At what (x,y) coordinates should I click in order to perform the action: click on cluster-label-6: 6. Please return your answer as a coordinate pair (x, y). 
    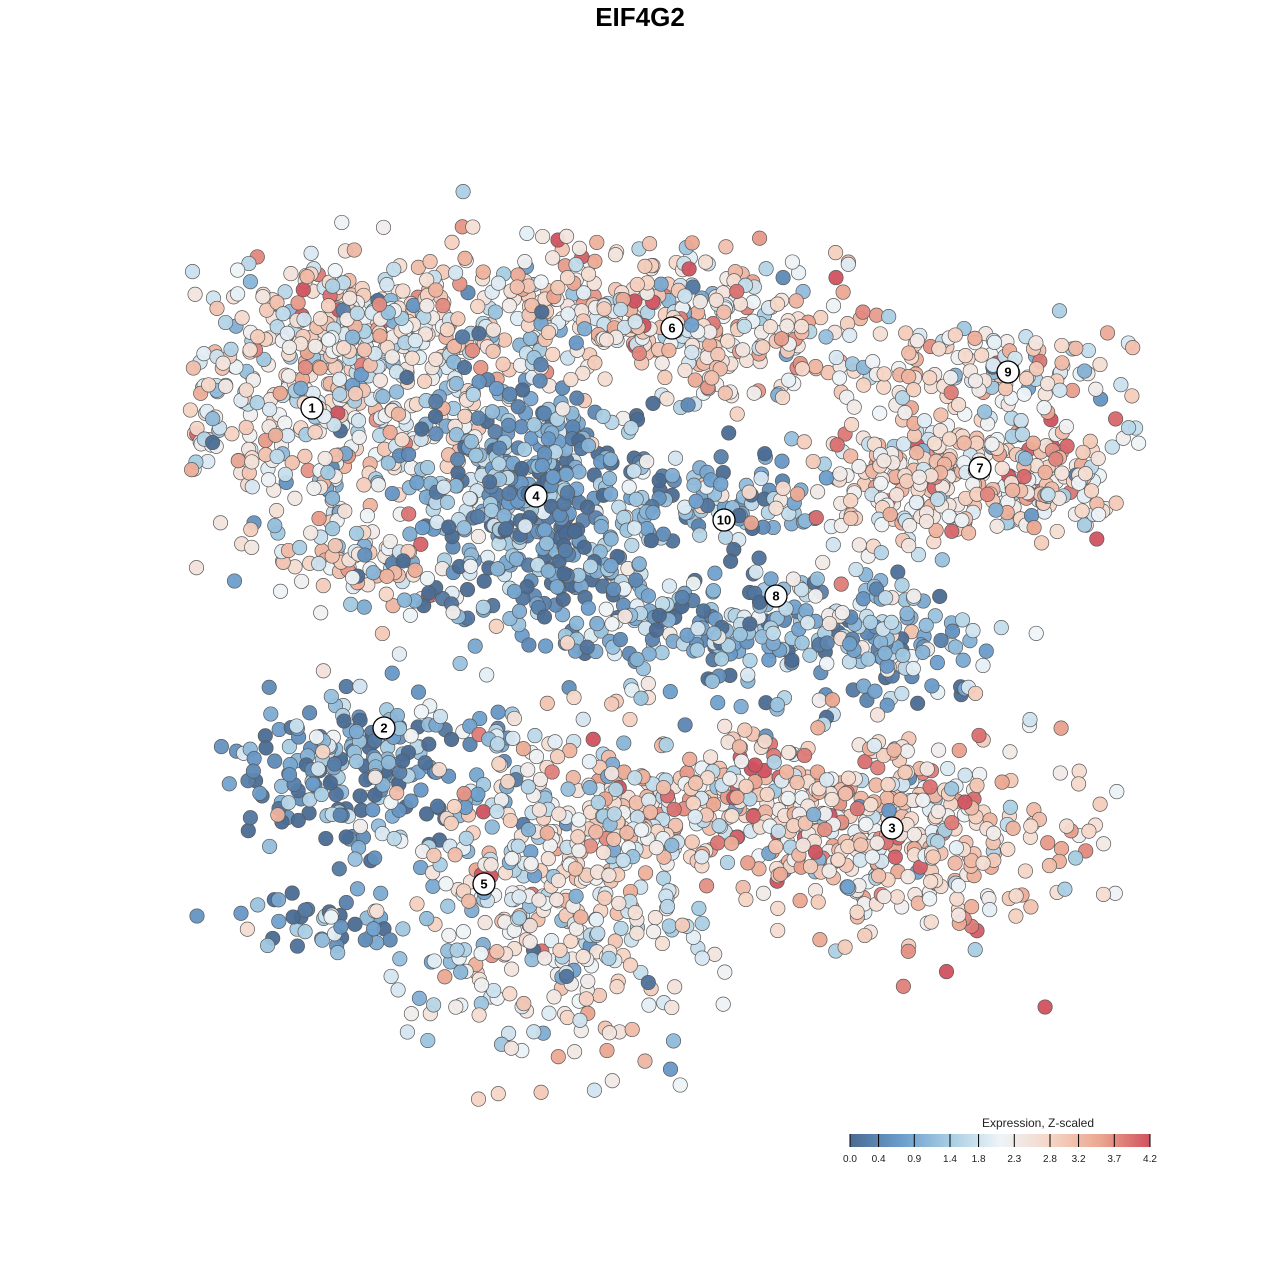
    Looking at the image, I should click on (672, 328).